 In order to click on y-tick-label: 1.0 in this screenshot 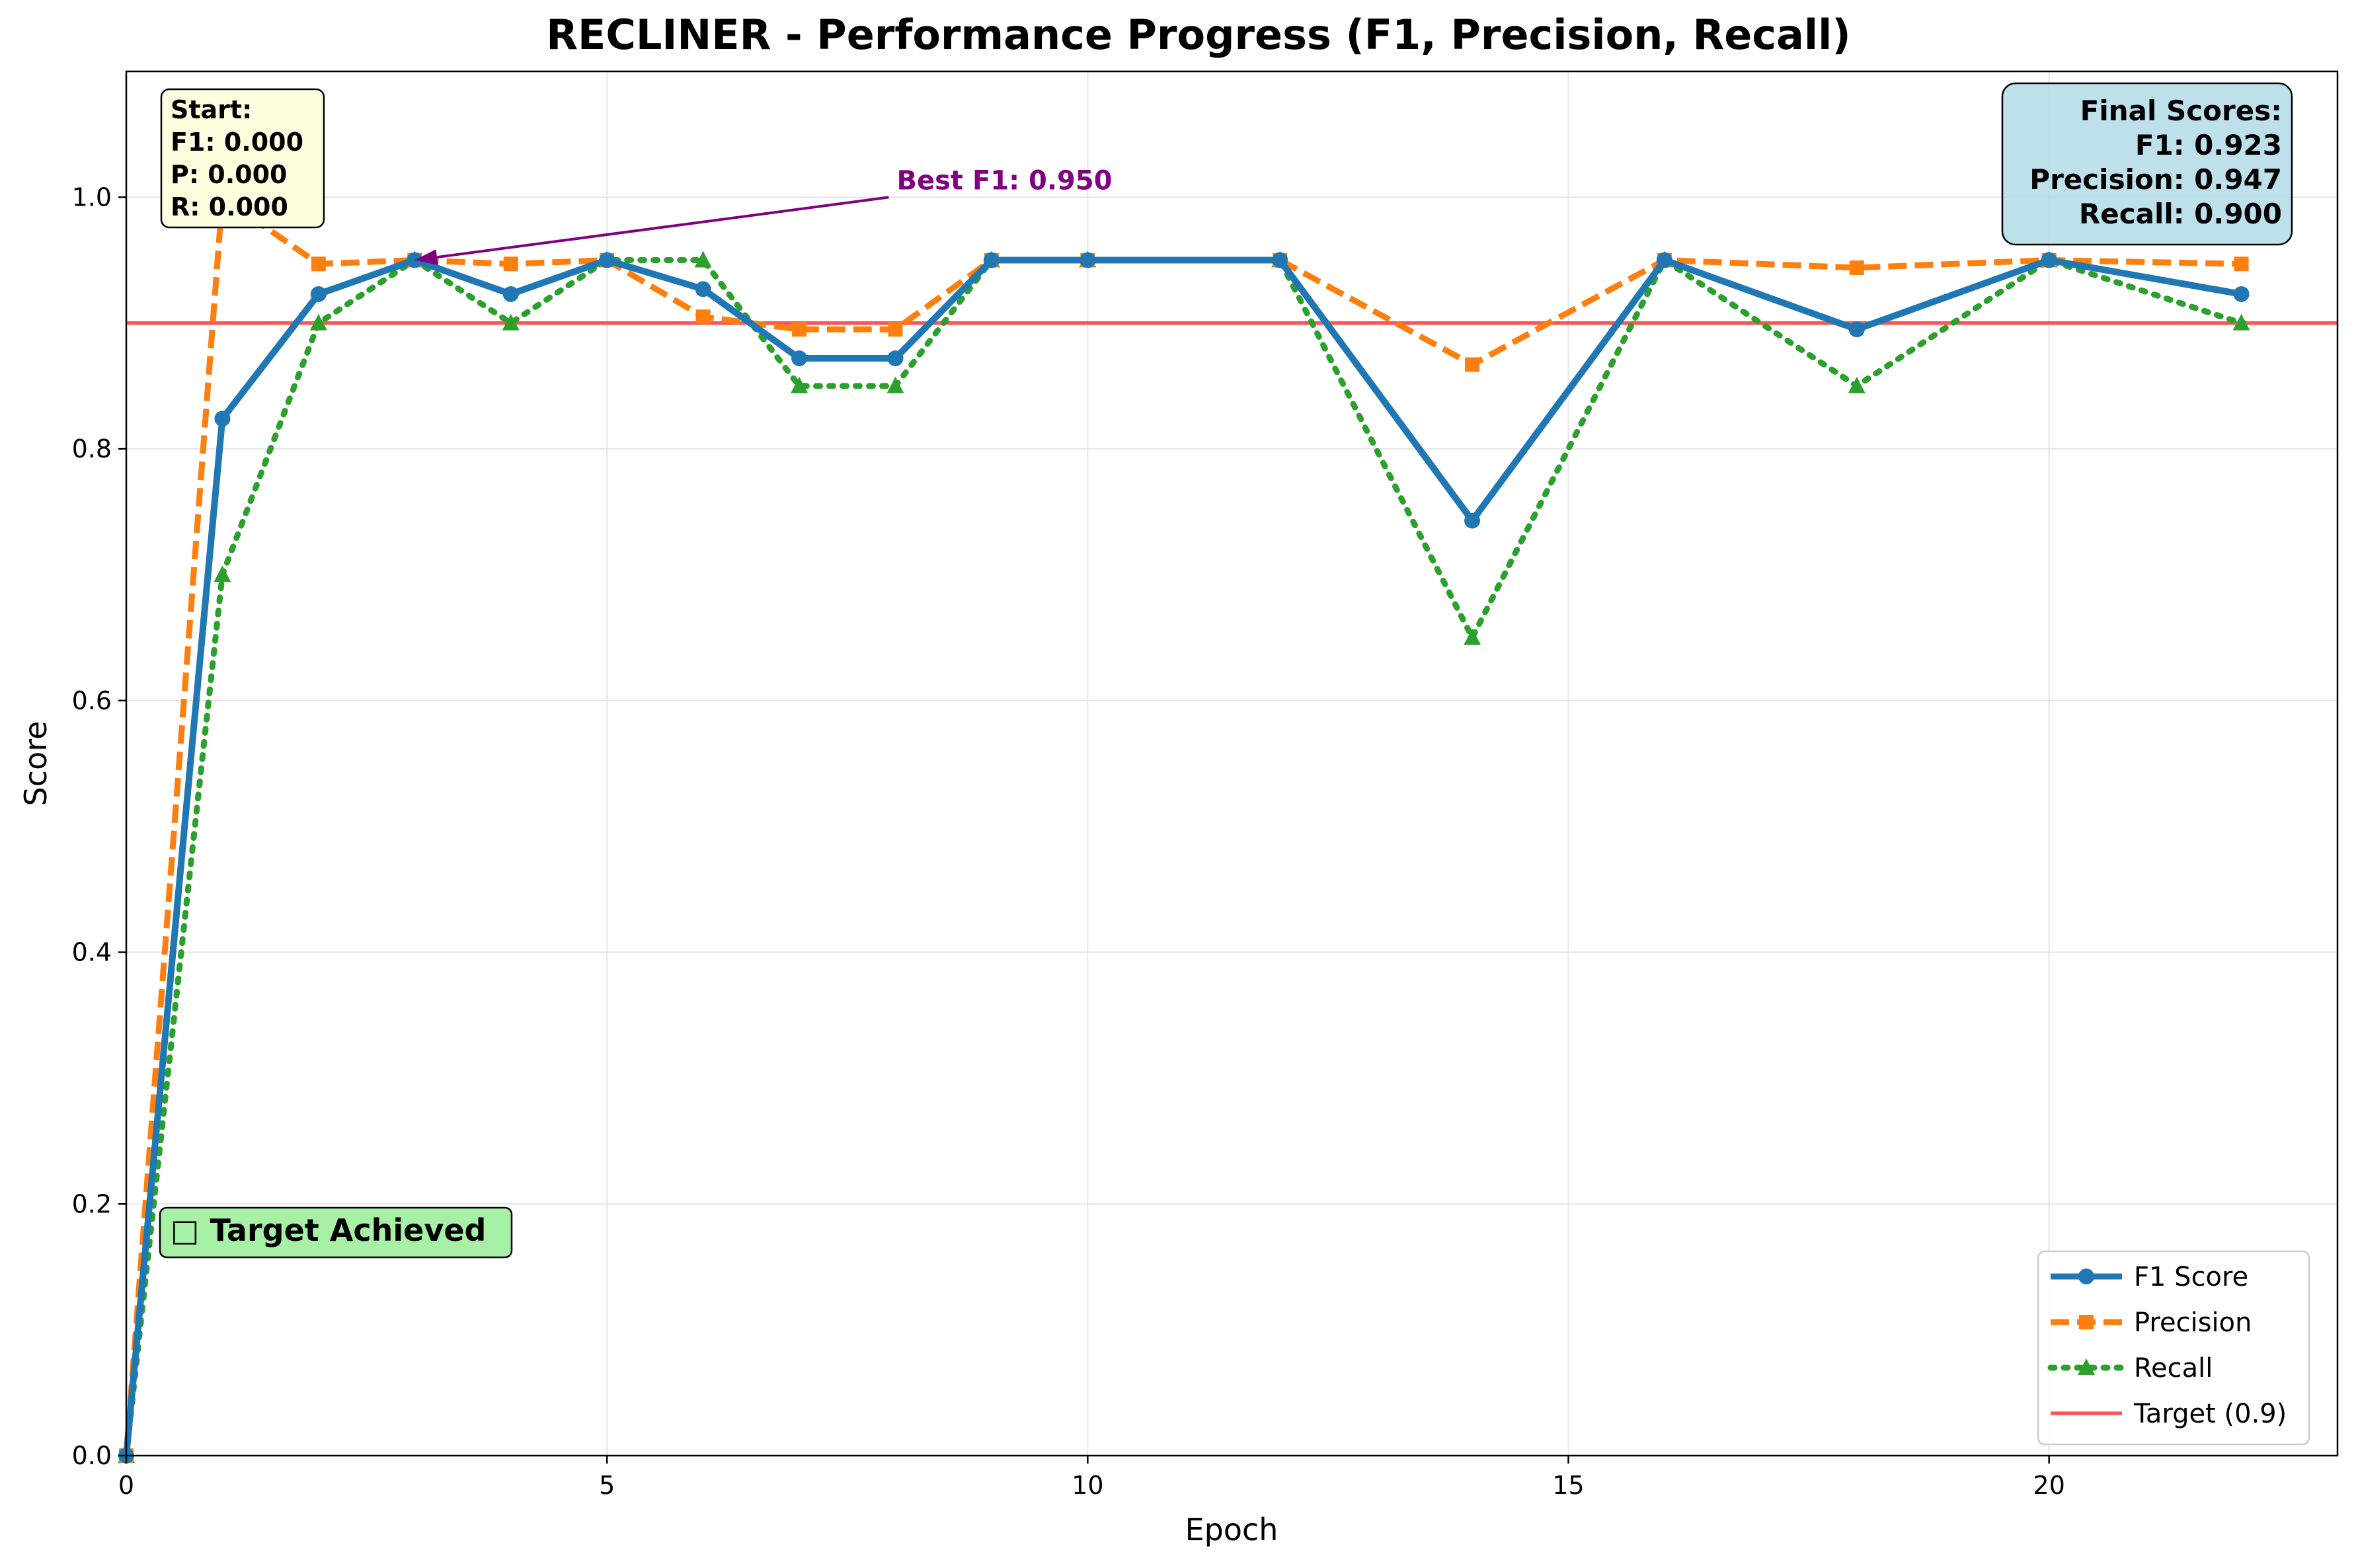, I will do `click(92, 197)`.